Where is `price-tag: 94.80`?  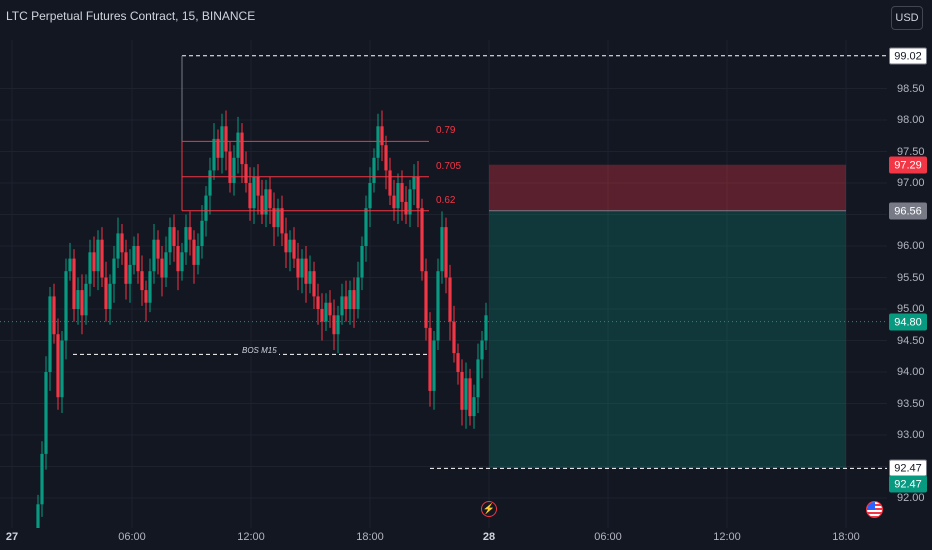 price-tag: 94.80 is located at coordinates (908, 322).